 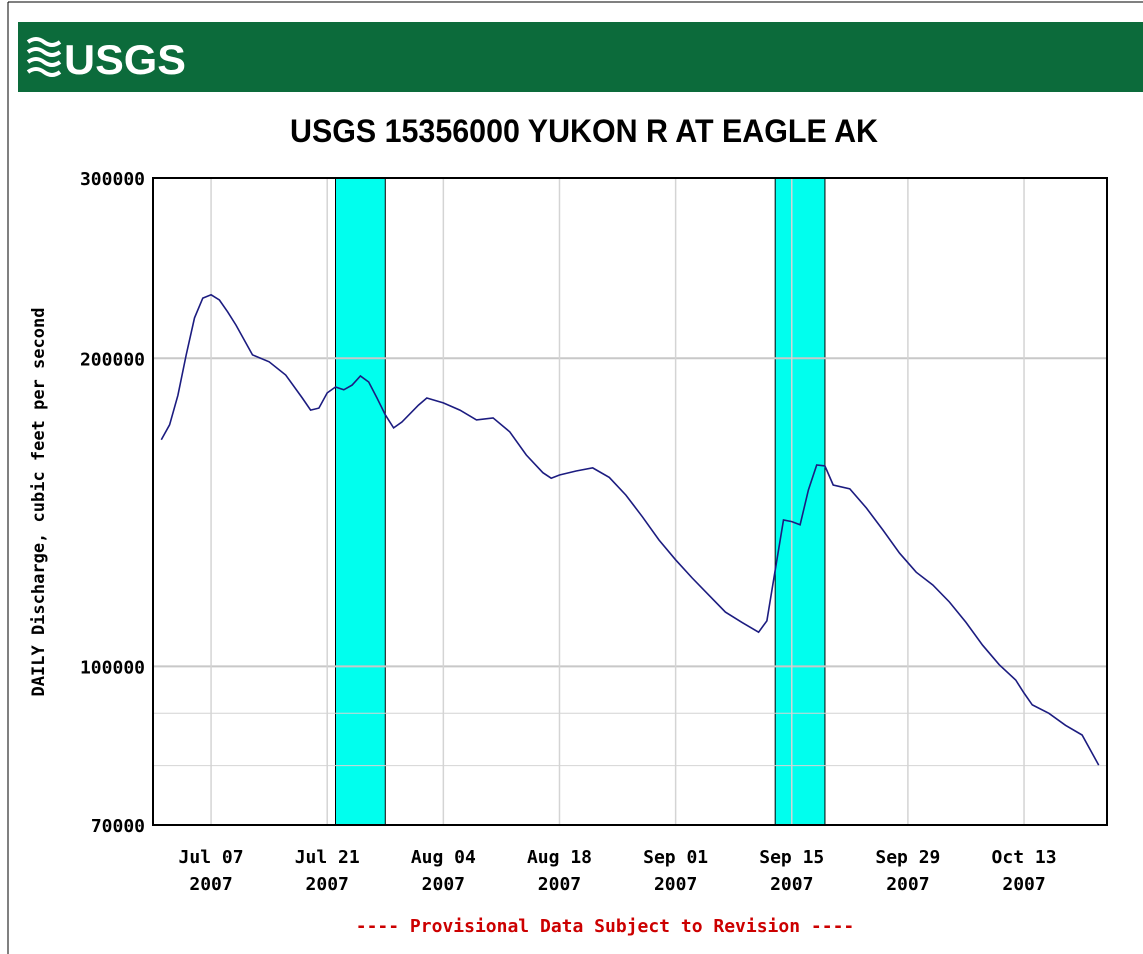 What do you see at coordinates (1024, 857) in the screenshot?
I see `x-tick-label: Oct 13` at bounding box center [1024, 857].